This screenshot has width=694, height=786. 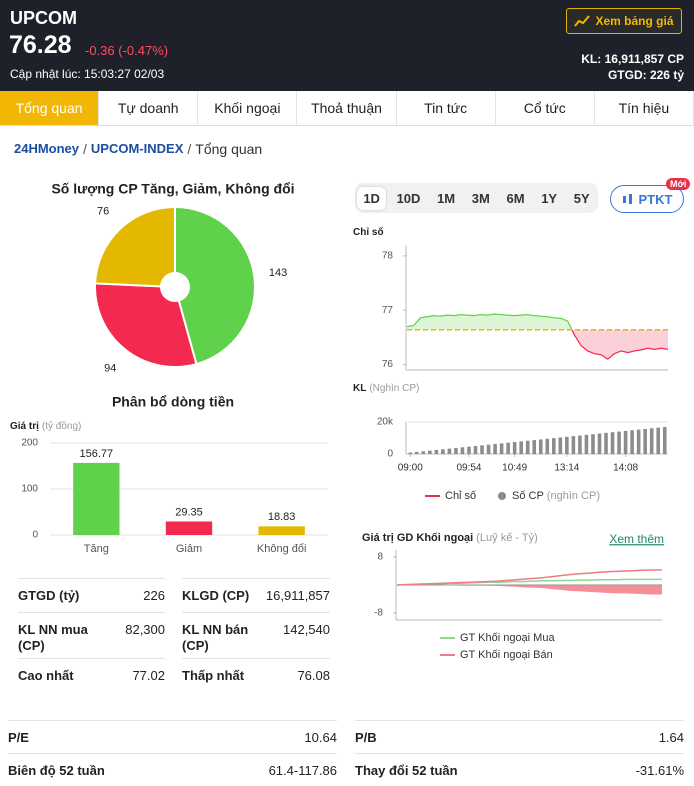 I want to click on ptkt-button: PTKT, so click(x=647, y=199).